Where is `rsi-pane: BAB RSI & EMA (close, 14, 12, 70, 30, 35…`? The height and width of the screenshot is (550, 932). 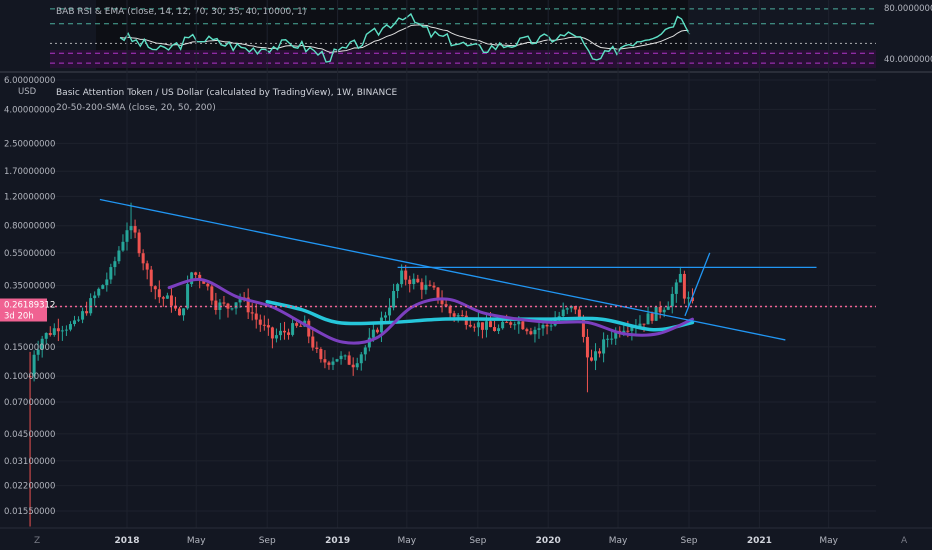 rsi-pane: BAB RSI & EMA (close, 14, 12, 70, 30, 35… is located at coordinates (491, 35).